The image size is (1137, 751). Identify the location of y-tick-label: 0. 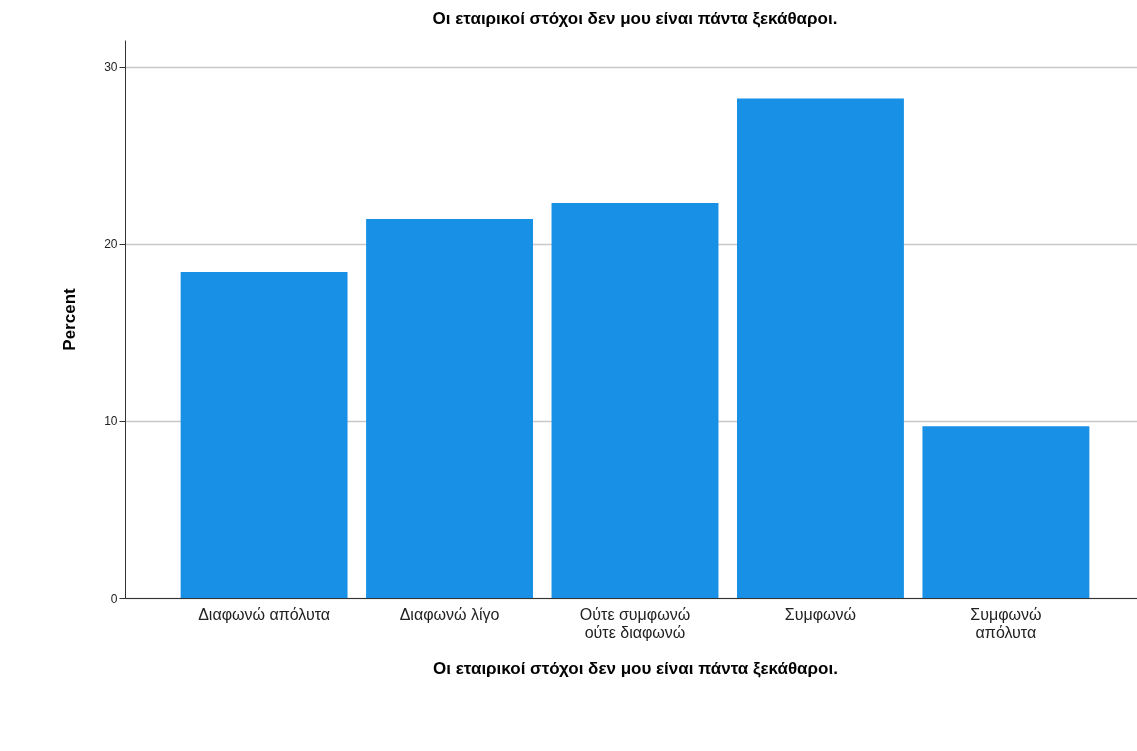
(114, 598).